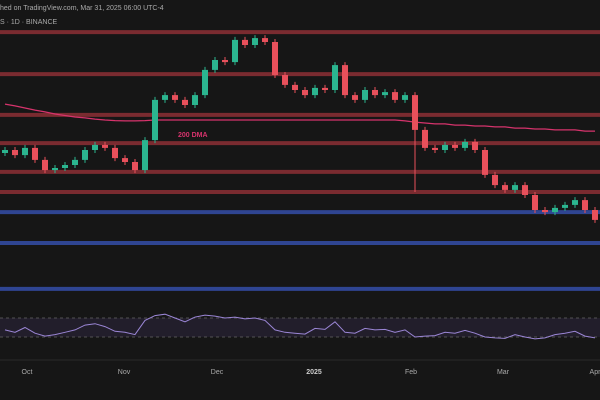 The width and height of the screenshot is (600, 400). What do you see at coordinates (314, 372) in the screenshot?
I see `x-tick-label: 2025` at bounding box center [314, 372].